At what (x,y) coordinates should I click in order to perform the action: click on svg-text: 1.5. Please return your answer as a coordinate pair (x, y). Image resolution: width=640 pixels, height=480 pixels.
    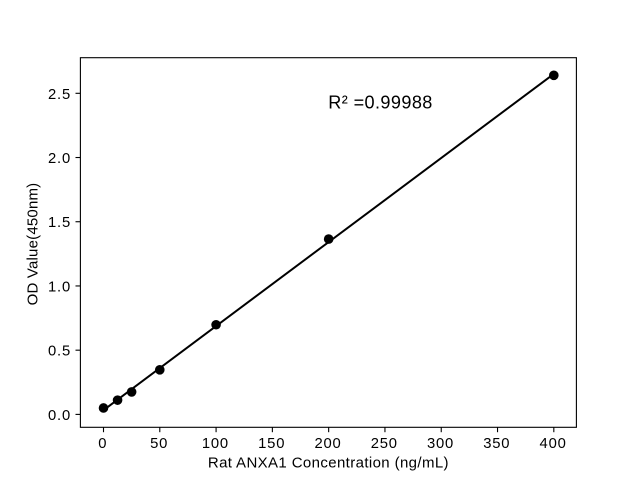
    Looking at the image, I should click on (59, 223).